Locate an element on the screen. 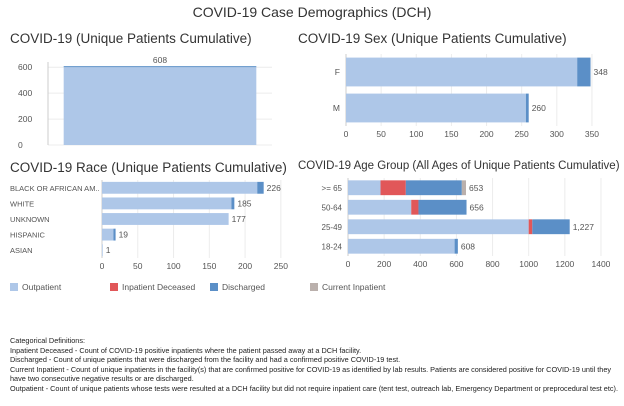 The image size is (624, 406). y-tick-label: 0 is located at coordinates (20, 145).